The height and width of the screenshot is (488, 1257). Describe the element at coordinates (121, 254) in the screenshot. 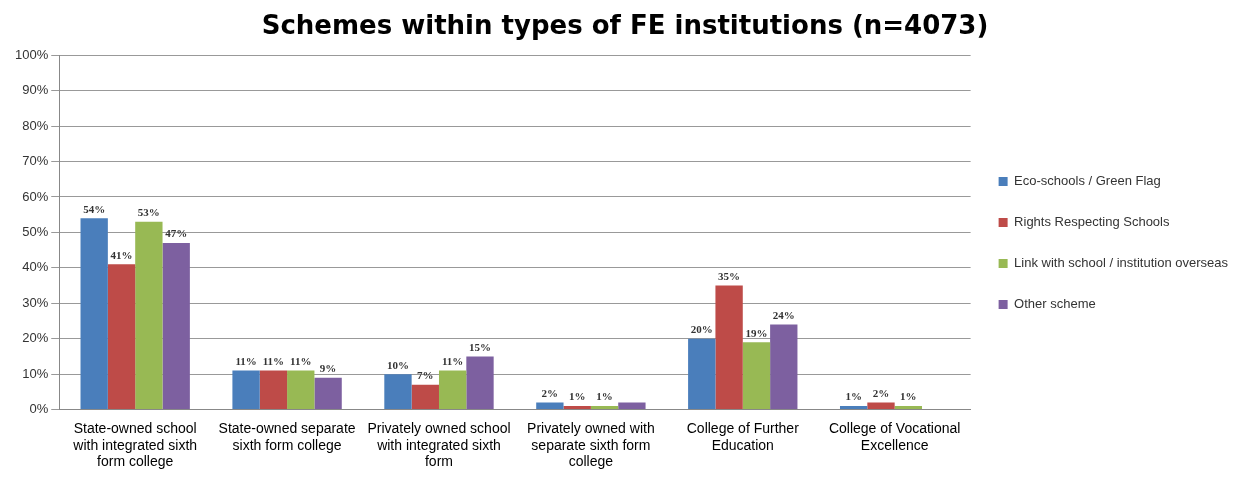

I see `data-label: 41%` at that location.